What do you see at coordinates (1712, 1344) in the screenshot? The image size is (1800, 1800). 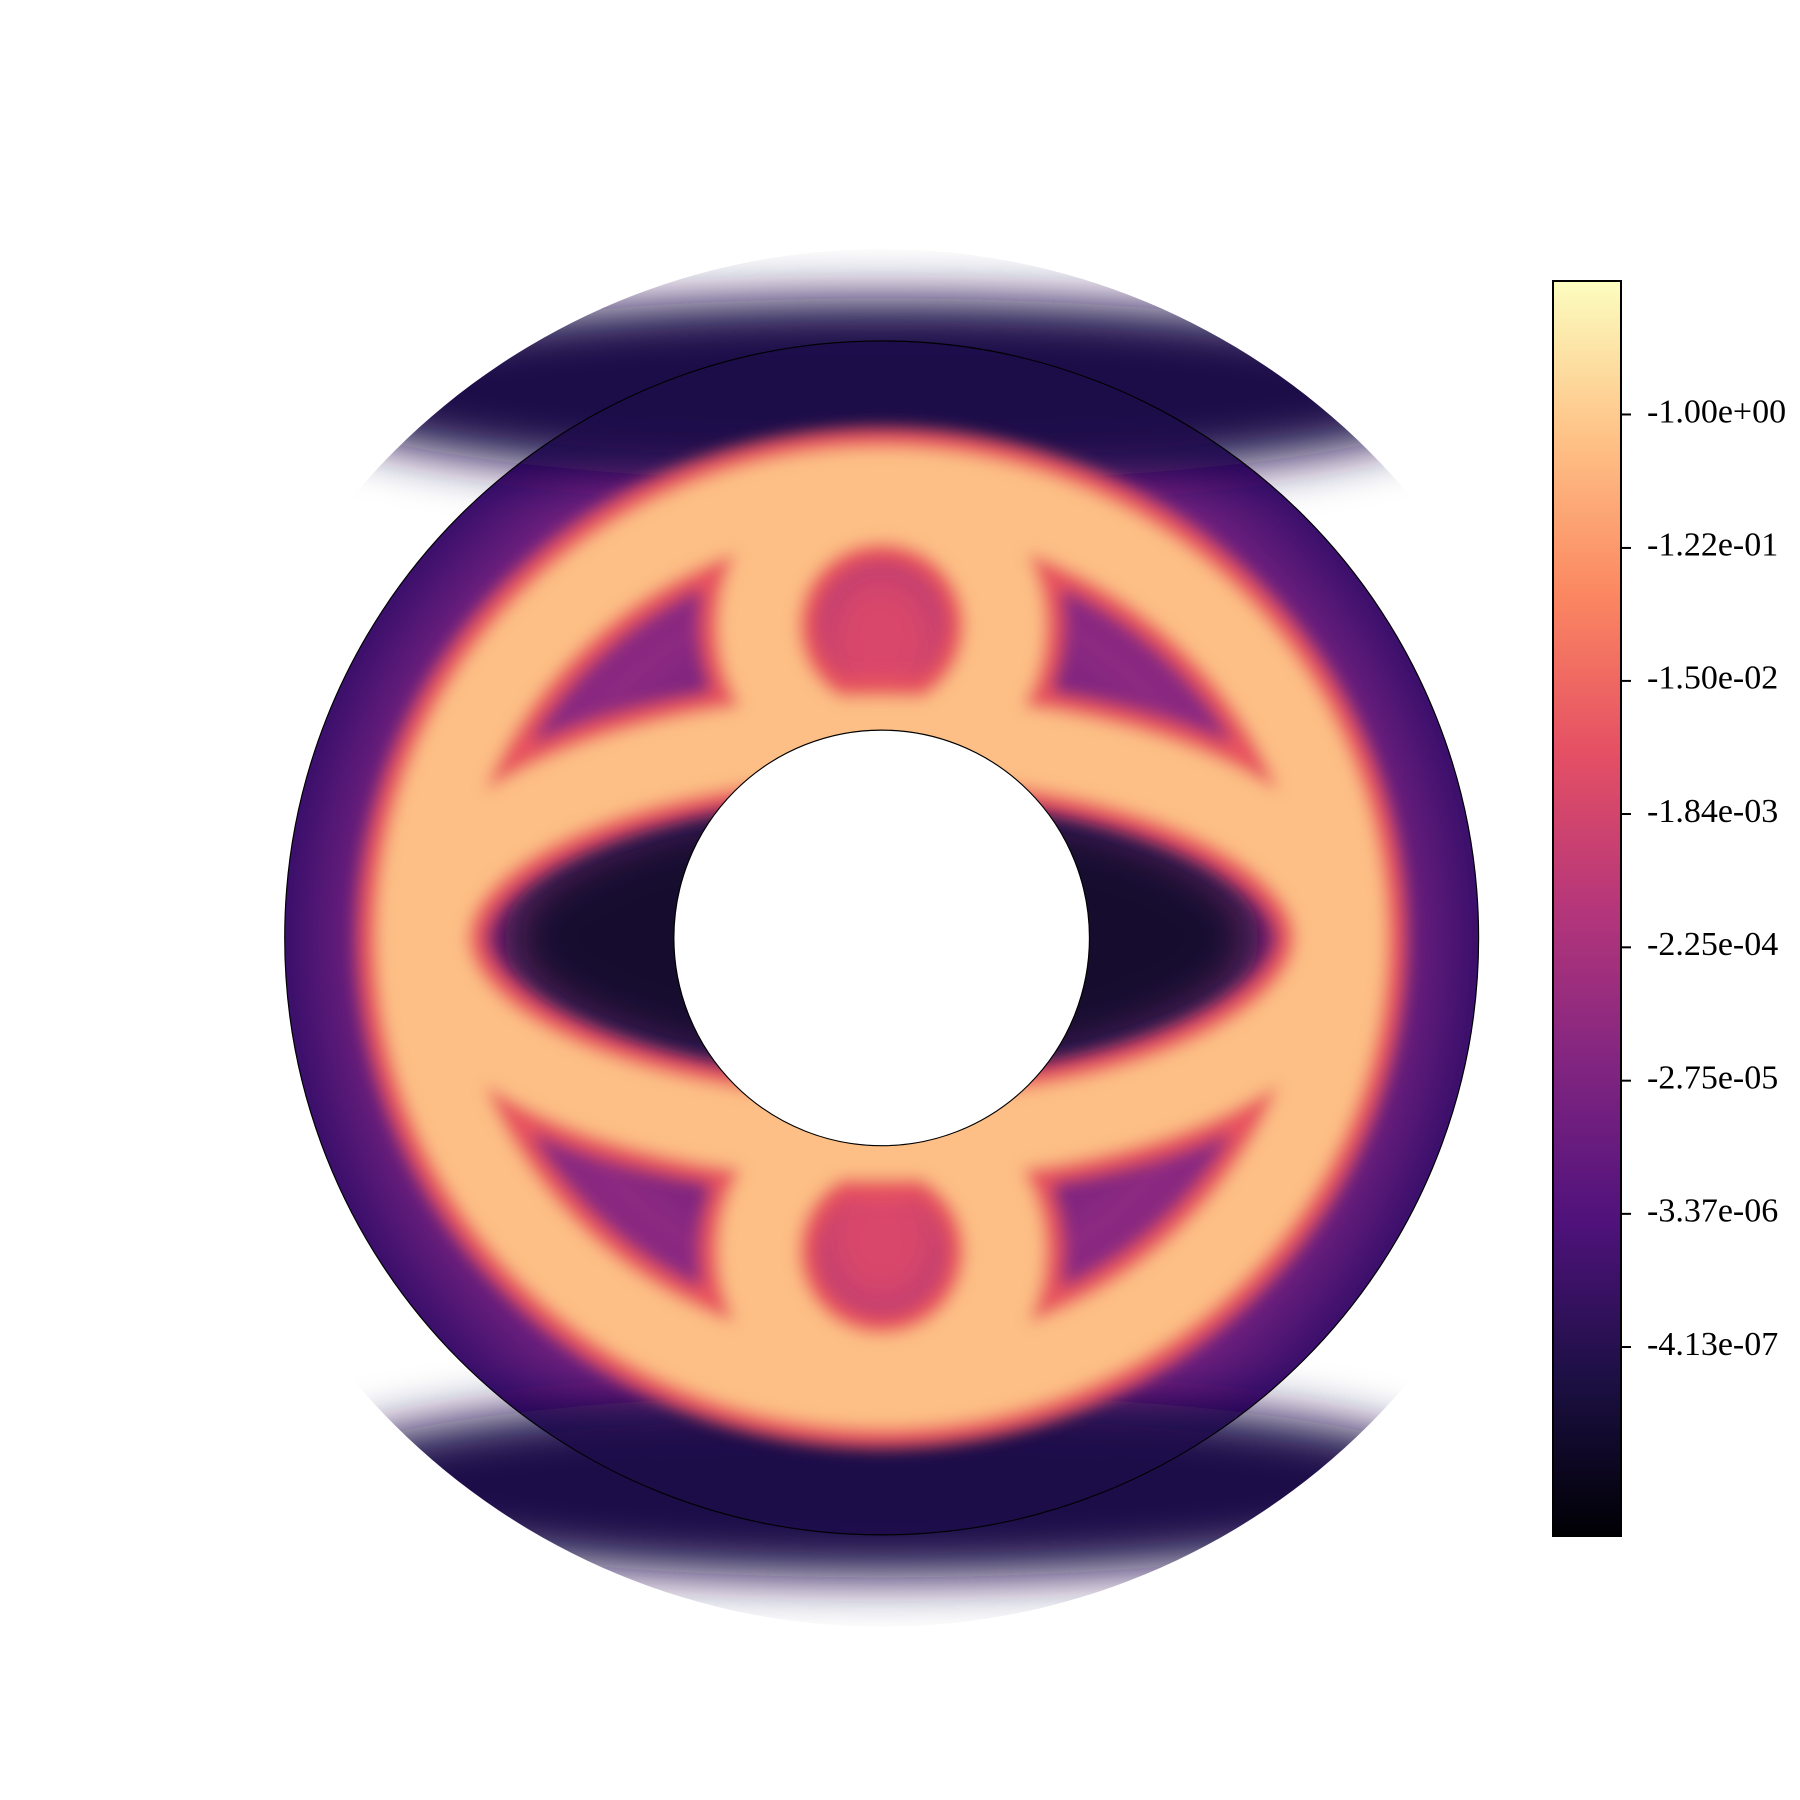 I see `colorbar-tick-label: -4.13e-07` at bounding box center [1712, 1344].